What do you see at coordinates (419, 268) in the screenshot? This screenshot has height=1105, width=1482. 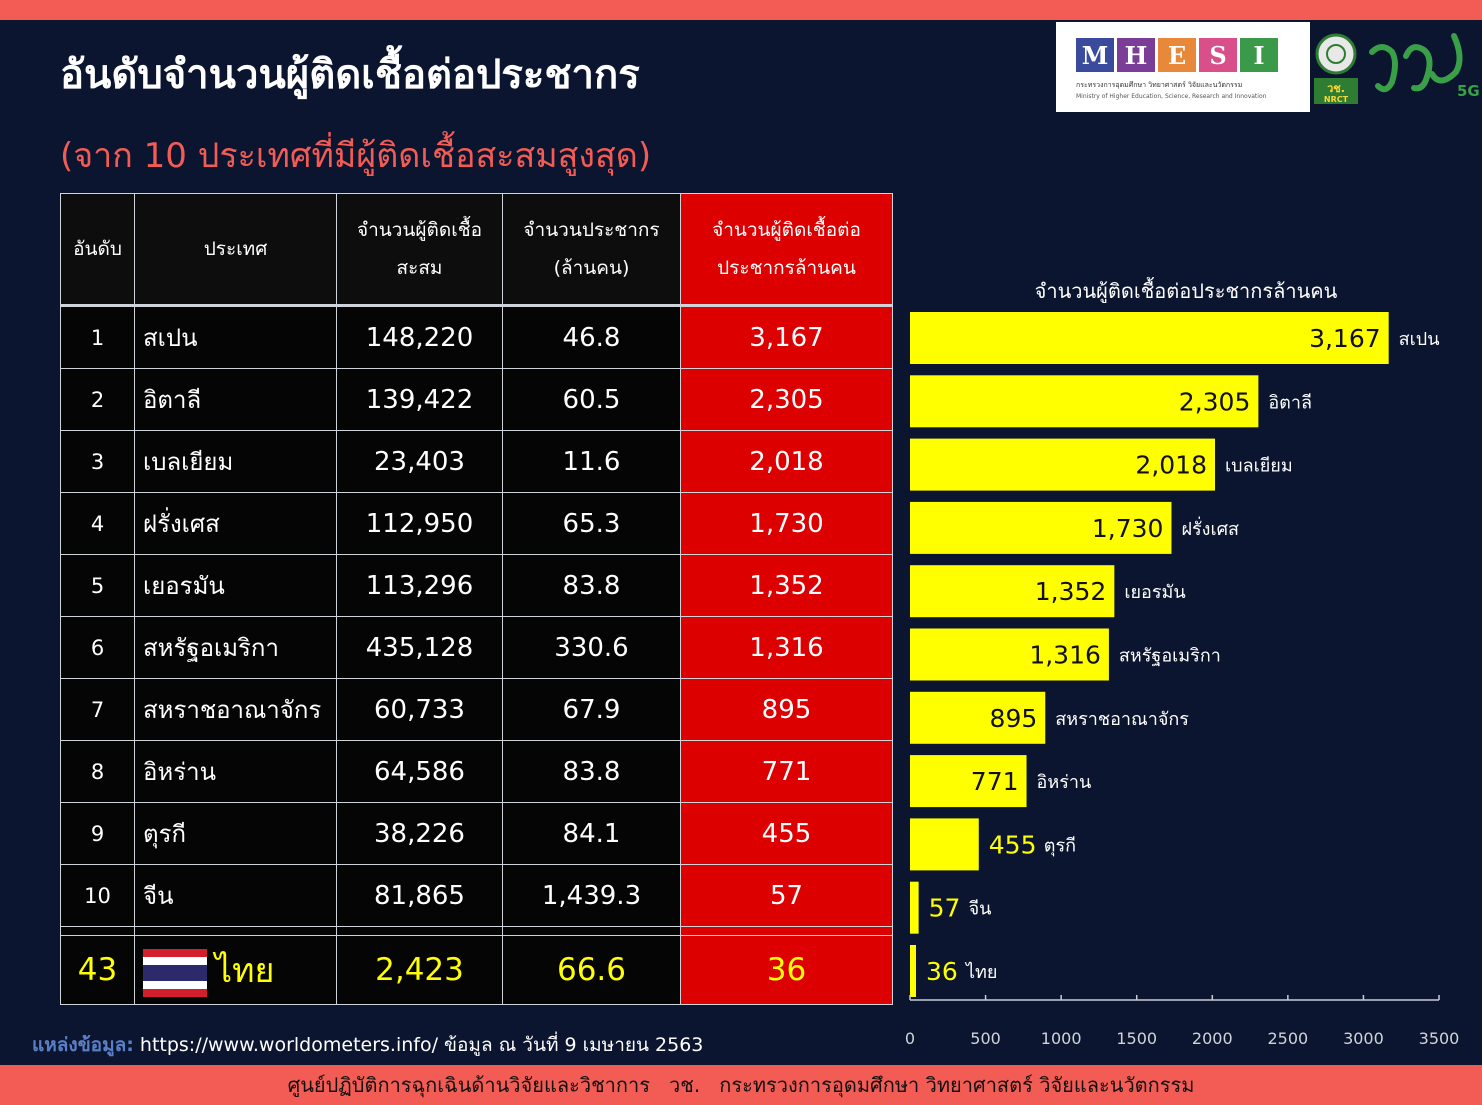 I see `header-cases-line2: สะสม` at bounding box center [419, 268].